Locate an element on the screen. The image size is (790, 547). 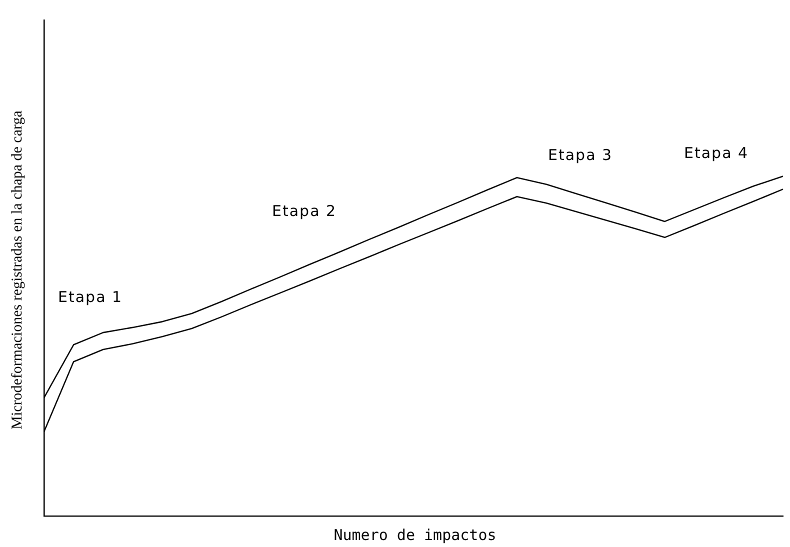
text: Etapa 3 is located at coordinates (580, 155).